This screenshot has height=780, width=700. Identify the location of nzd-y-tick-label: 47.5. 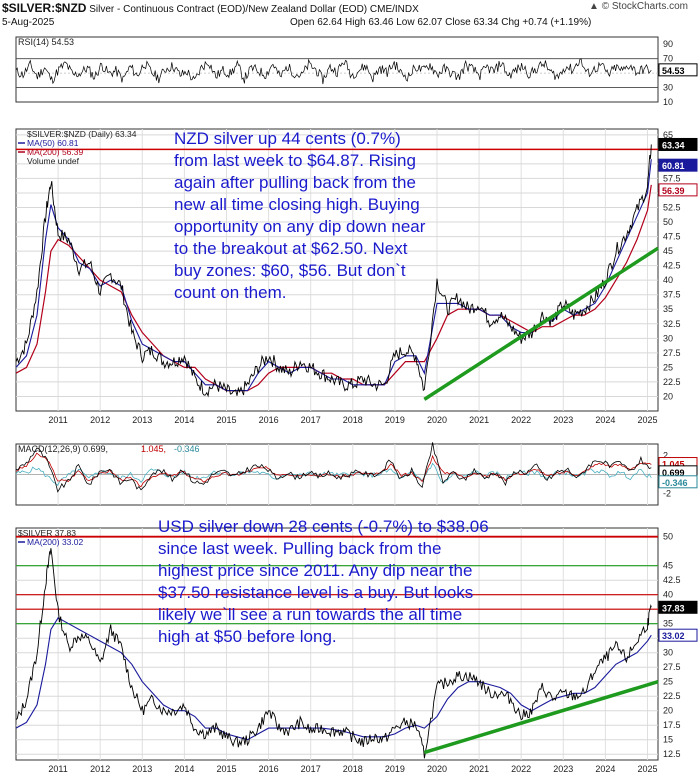
(672, 237).